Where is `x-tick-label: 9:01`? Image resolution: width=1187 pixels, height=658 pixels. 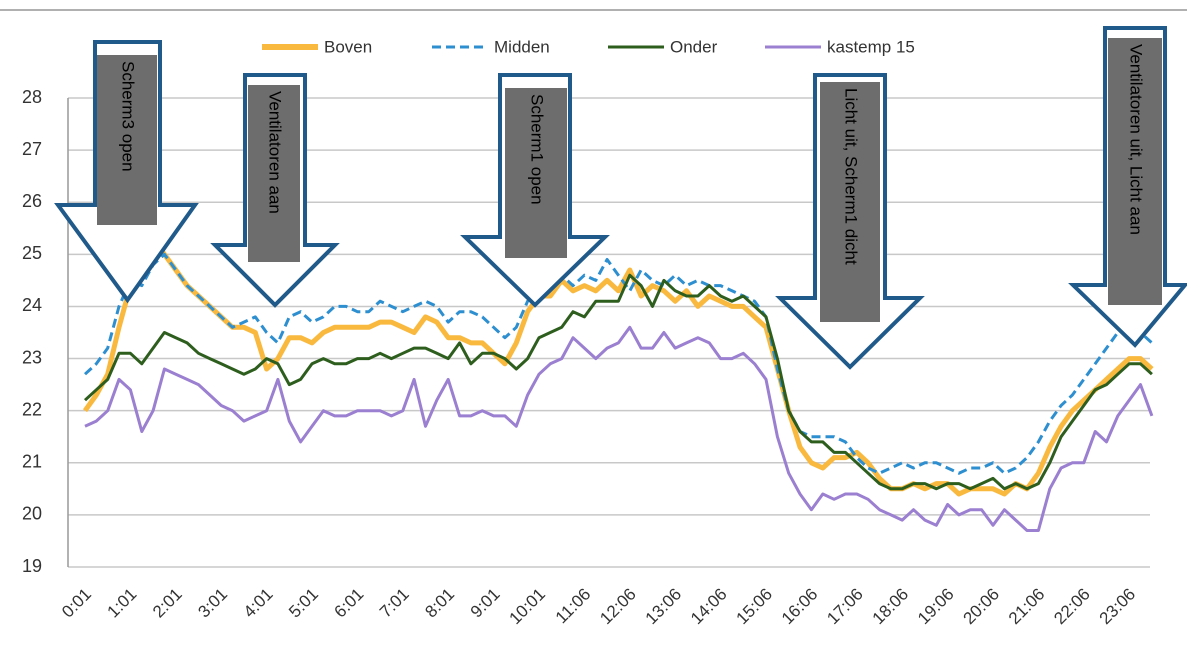
x-tick-label: 9:01 is located at coordinates (485, 603).